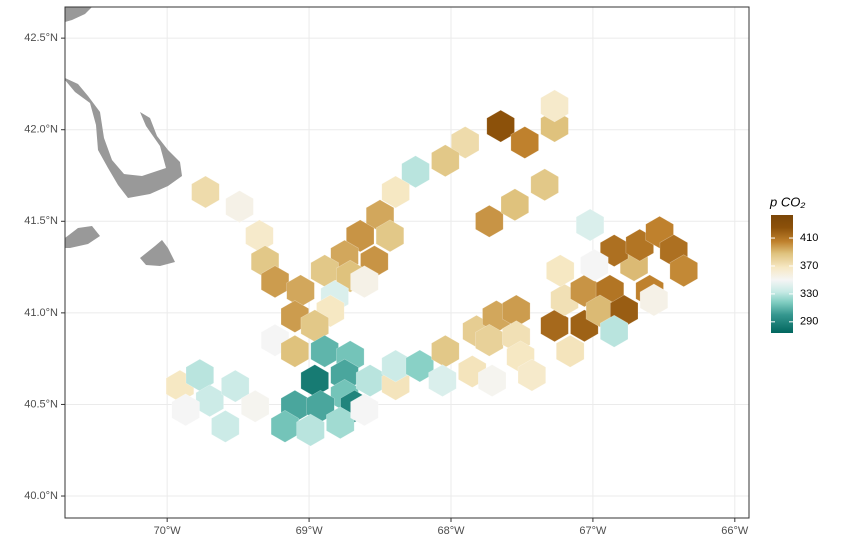 The height and width of the screenshot is (550, 850). Describe the element at coordinates (41, 313) in the screenshot. I see `y-tick-label: 41.0°N` at that location.